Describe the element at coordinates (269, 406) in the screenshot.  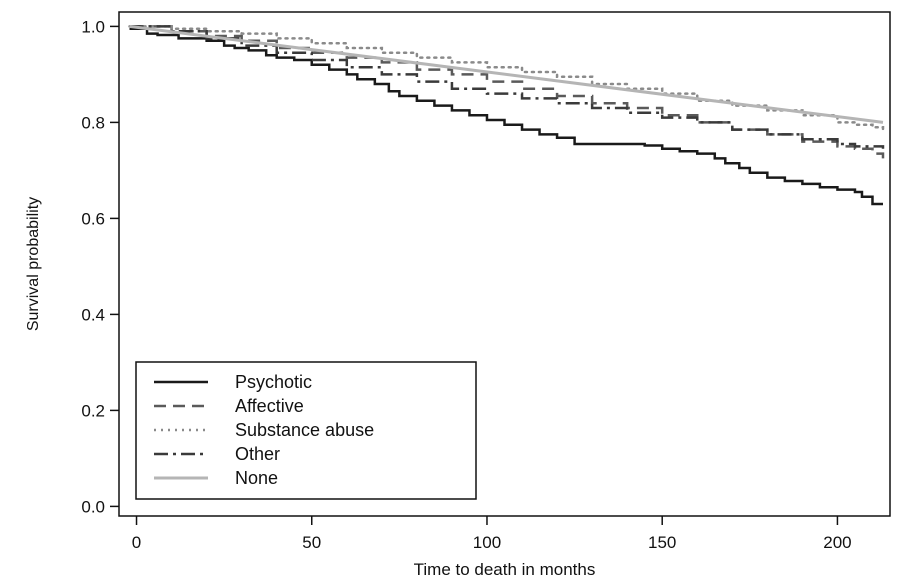
I see `legend-label: Affective` at that location.